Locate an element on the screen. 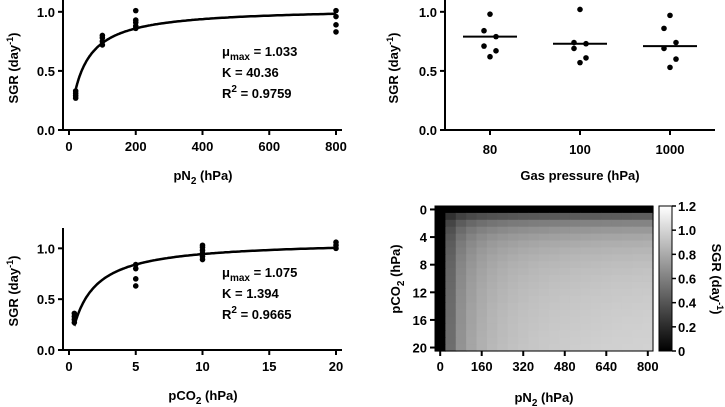  x-tick-label: 15 is located at coordinates (269, 366).